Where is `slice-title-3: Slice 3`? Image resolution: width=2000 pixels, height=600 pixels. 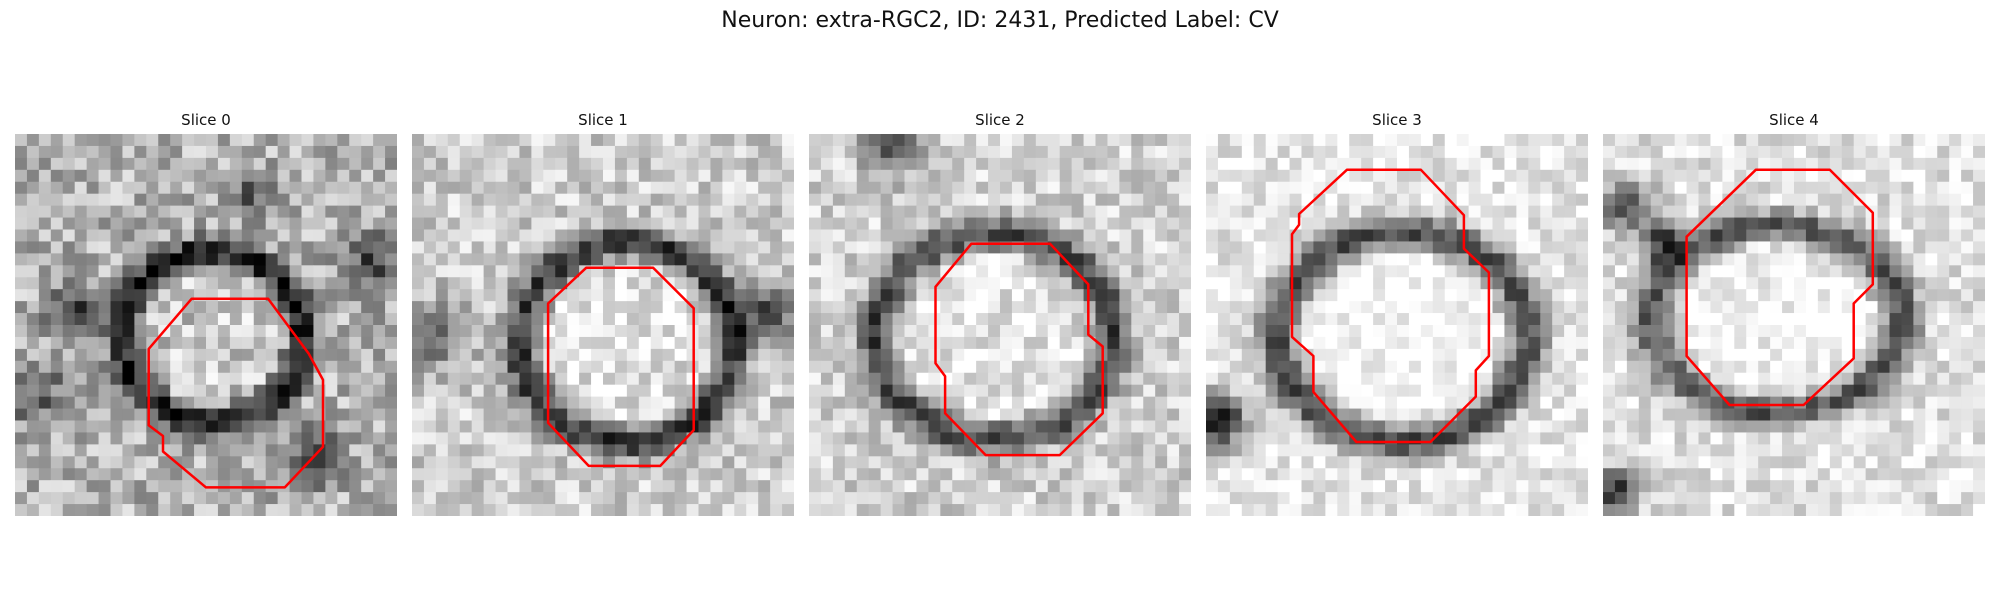 slice-title-3: Slice 3 is located at coordinates (1397, 120).